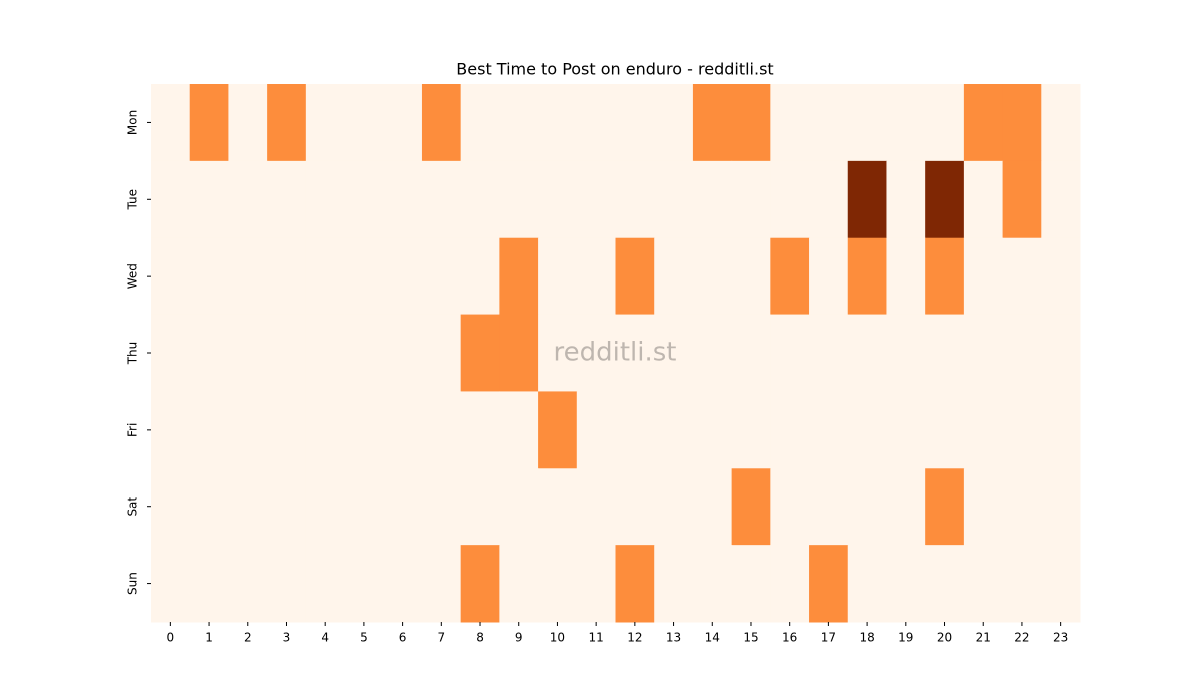 The height and width of the screenshot is (700, 1200). I want to click on y-tick-label: Wed, so click(133, 276).